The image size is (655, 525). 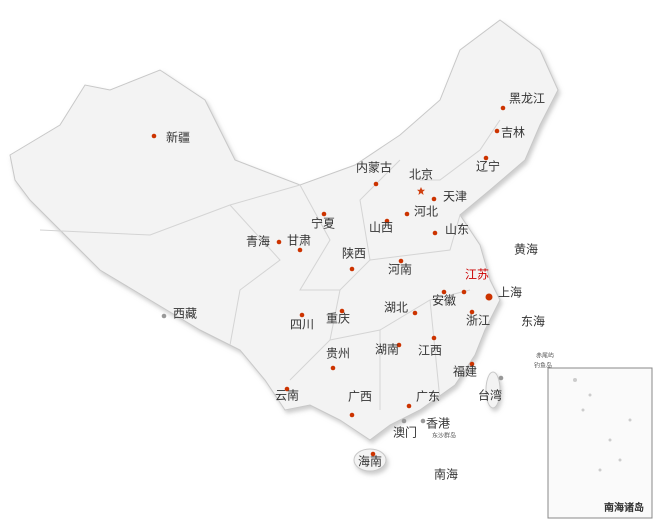 What do you see at coordinates (444, 300) in the screenshot?
I see `province-label: 安徽` at bounding box center [444, 300].